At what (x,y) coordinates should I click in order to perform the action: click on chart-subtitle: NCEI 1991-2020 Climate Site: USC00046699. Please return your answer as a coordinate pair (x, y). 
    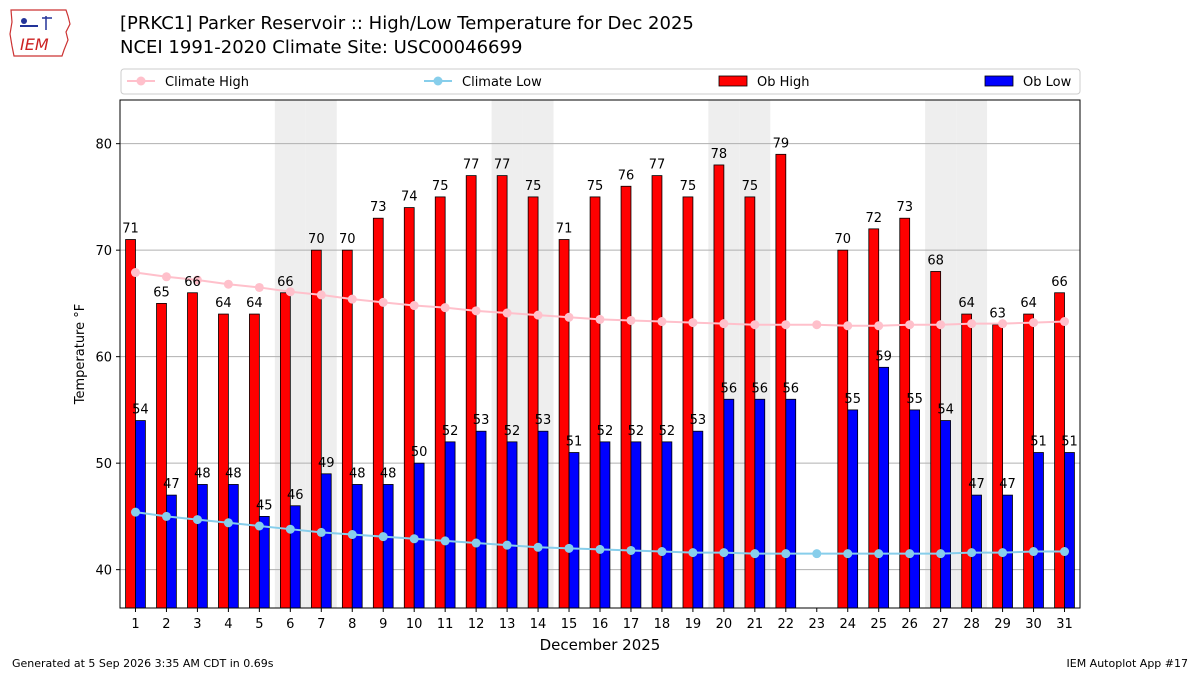
    Looking at the image, I should click on (321, 47).